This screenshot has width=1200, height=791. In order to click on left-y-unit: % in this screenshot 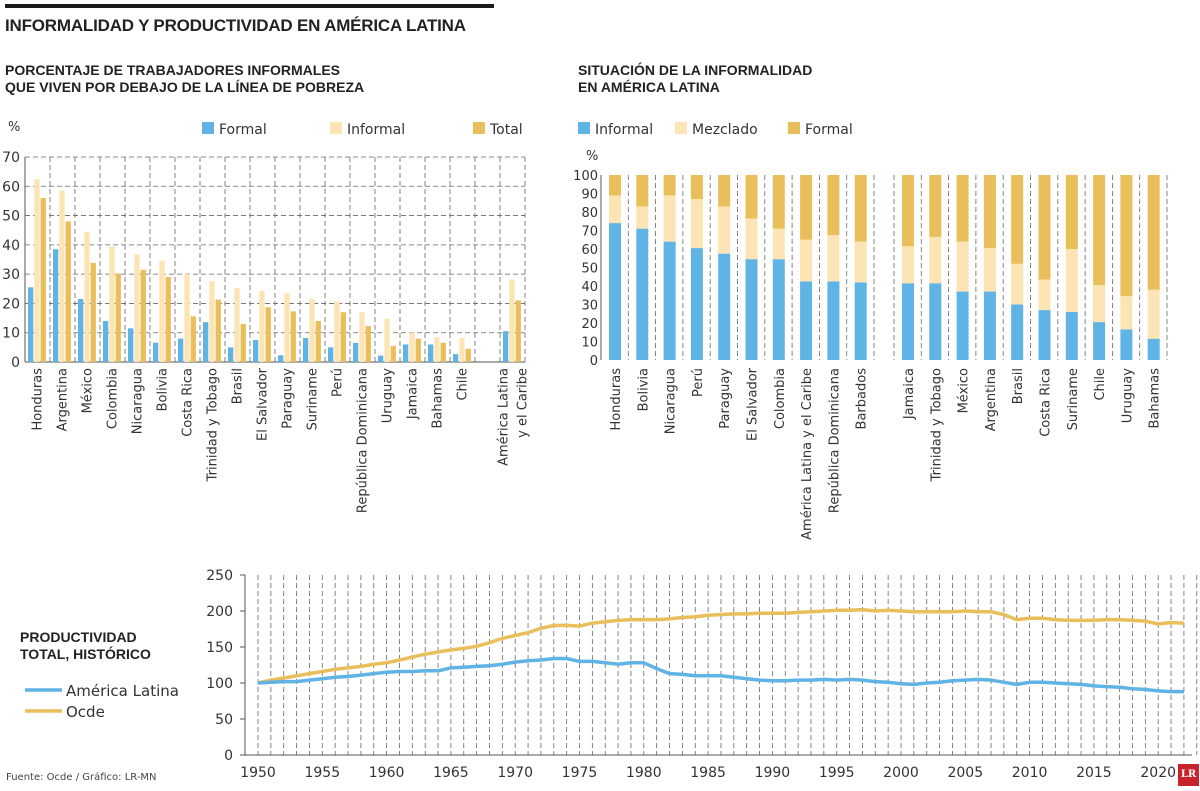, I will do `click(14, 127)`.